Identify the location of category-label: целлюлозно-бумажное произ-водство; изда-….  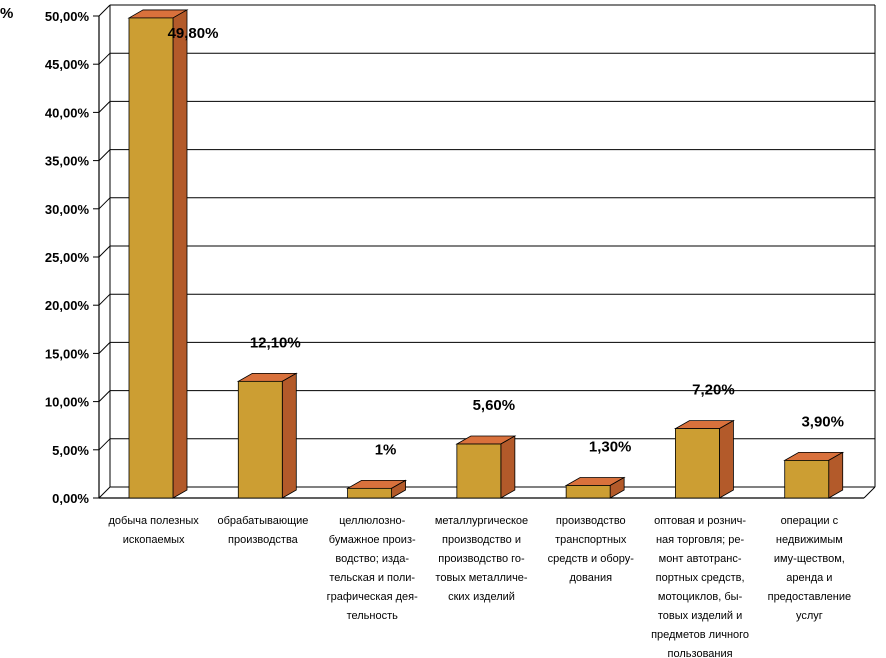
(372, 568).